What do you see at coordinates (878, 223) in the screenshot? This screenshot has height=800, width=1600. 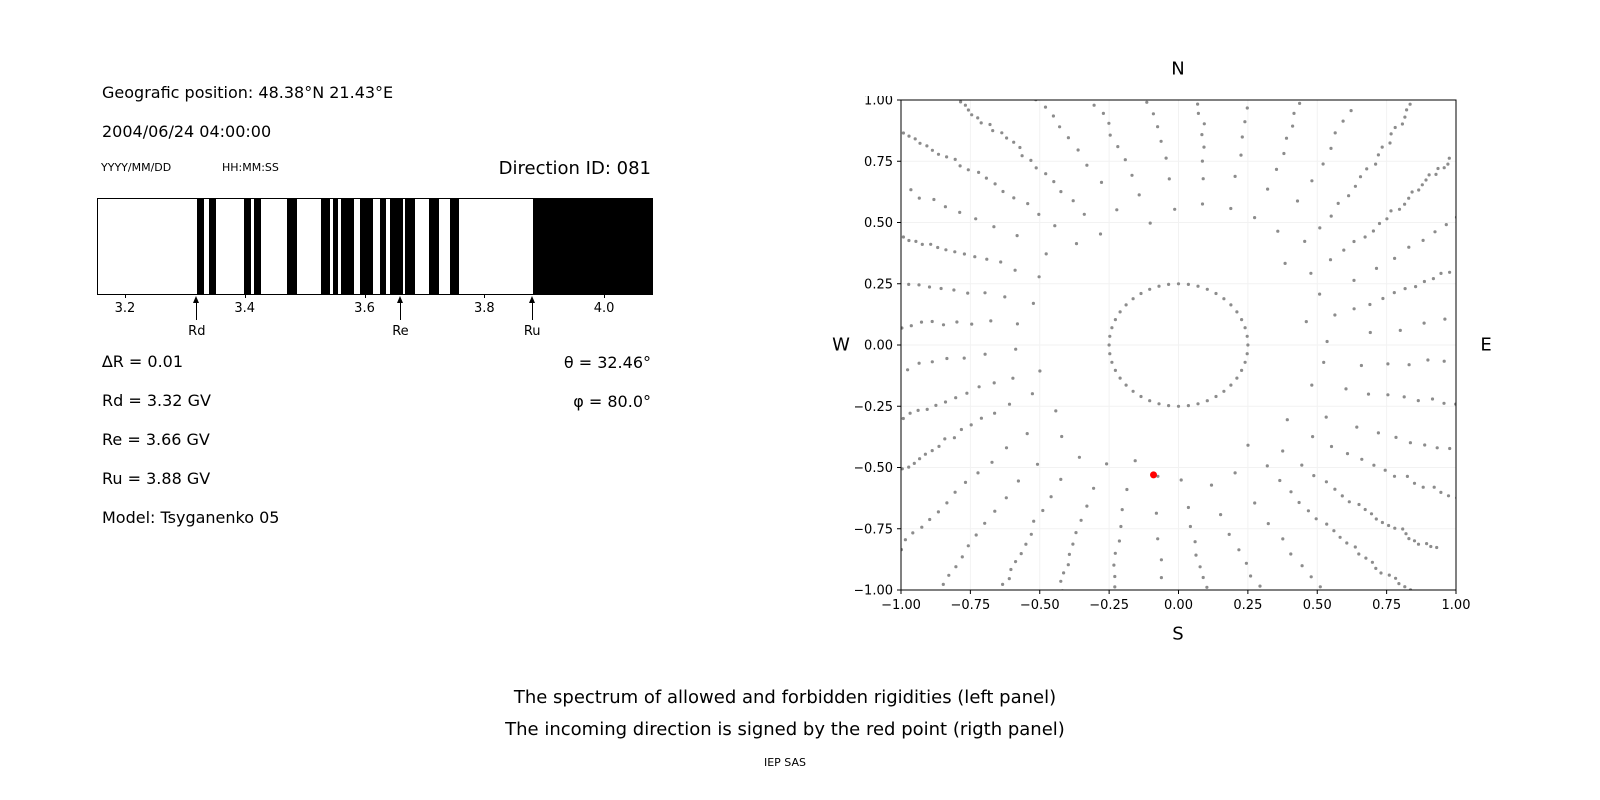 I see `y-tick-label: 0.50` at bounding box center [878, 223].